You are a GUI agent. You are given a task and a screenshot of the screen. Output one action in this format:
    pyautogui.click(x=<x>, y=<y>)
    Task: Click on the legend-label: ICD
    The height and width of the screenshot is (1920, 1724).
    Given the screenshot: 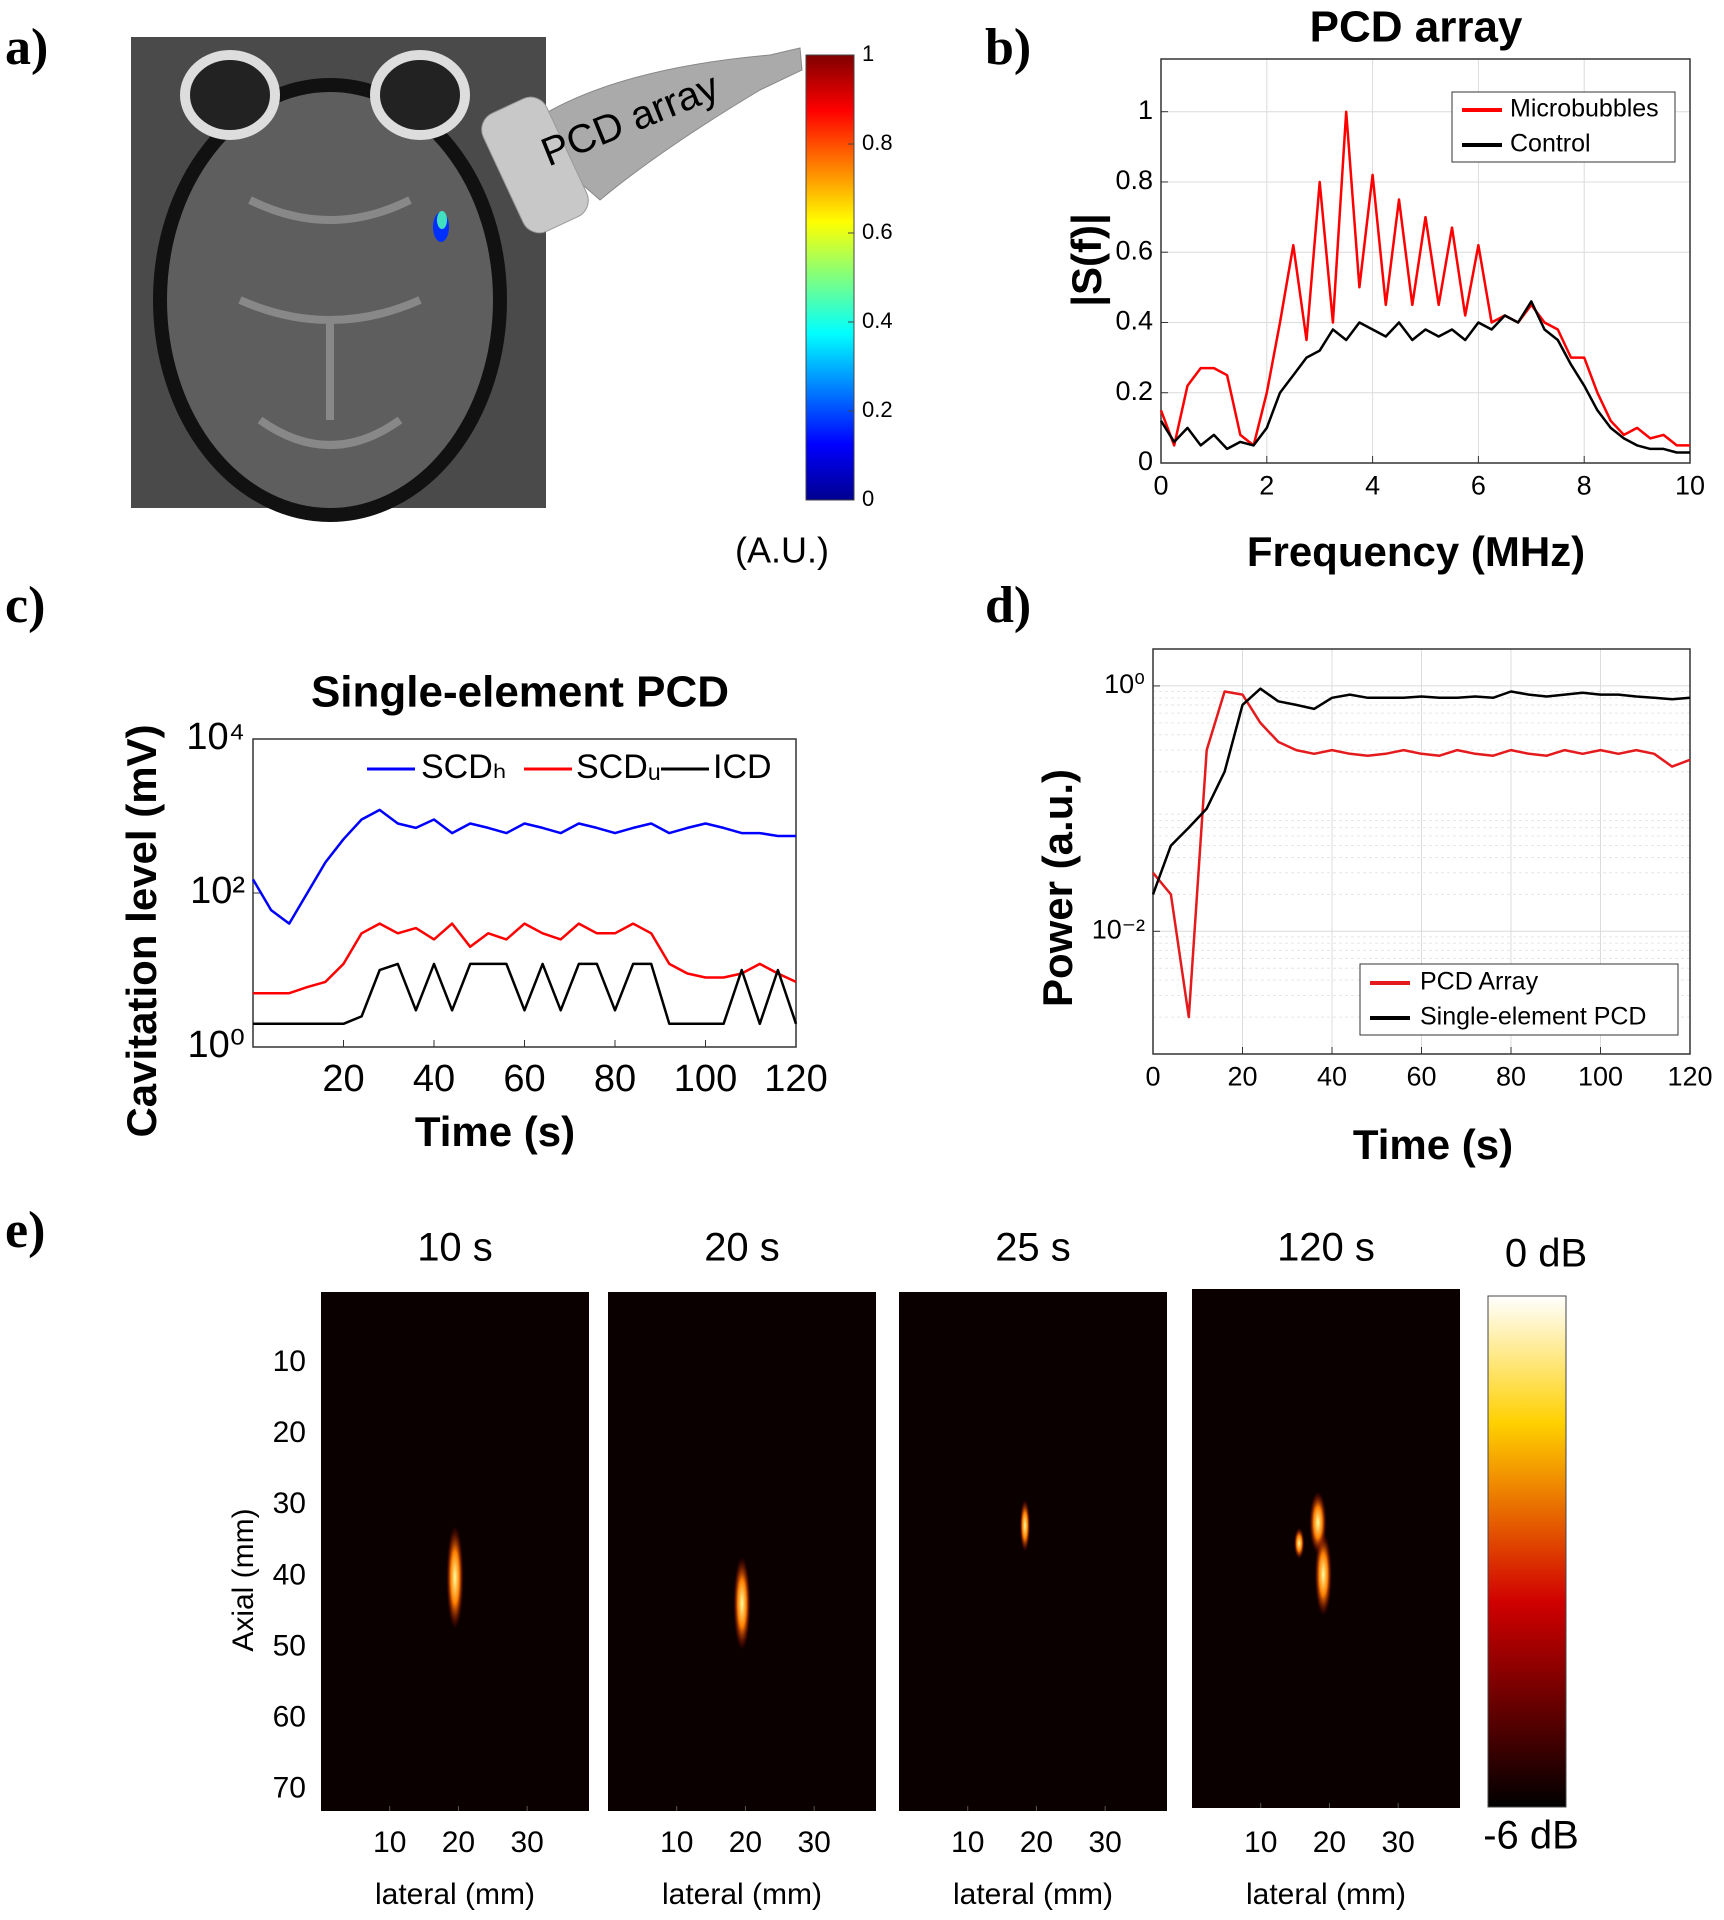 What is the action you would take?
    pyautogui.click(x=742, y=767)
    